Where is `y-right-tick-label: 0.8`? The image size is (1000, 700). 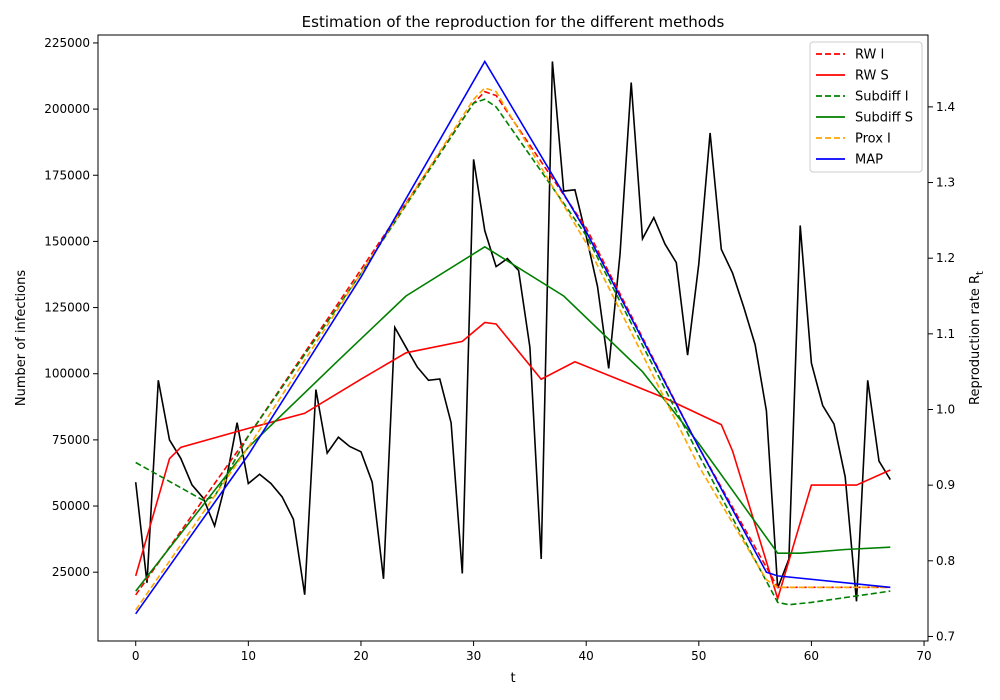 y-right-tick-label: 0.8 is located at coordinates (945, 561).